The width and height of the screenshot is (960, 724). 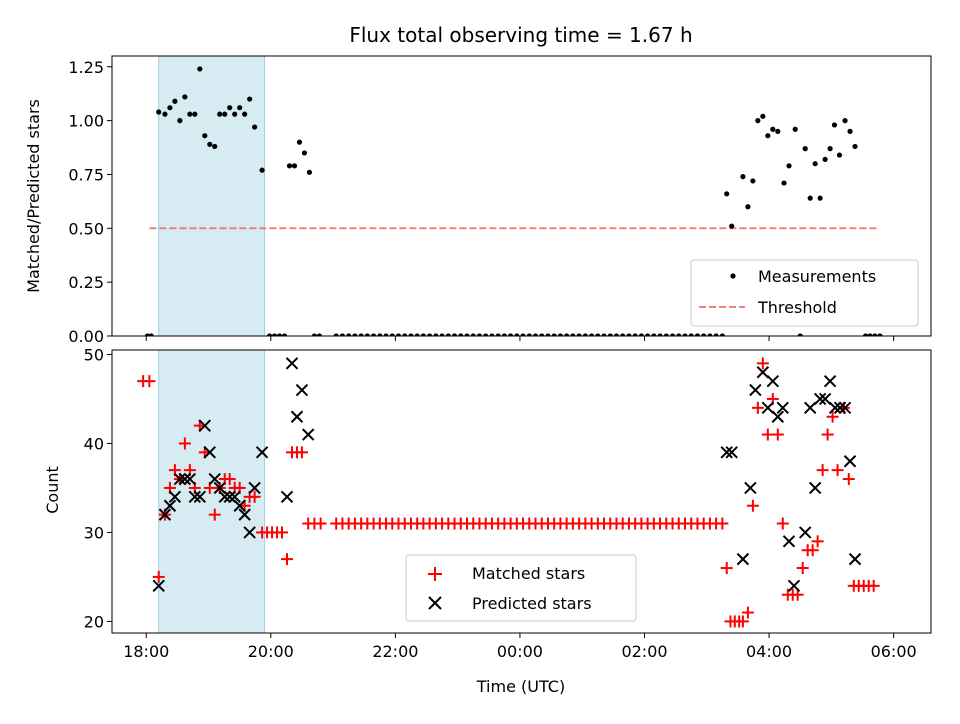 What do you see at coordinates (86, 336) in the screenshot?
I see `top-y-tick-label: 0.00` at bounding box center [86, 336].